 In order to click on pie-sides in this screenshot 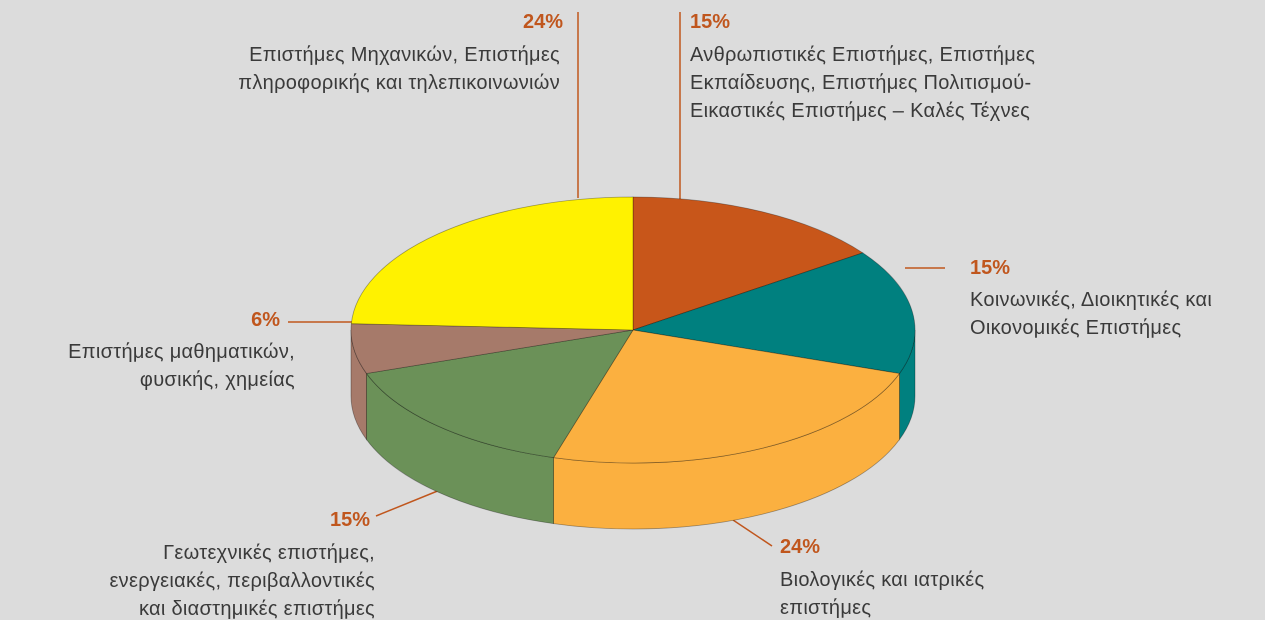, I will do `click(633, 429)`.